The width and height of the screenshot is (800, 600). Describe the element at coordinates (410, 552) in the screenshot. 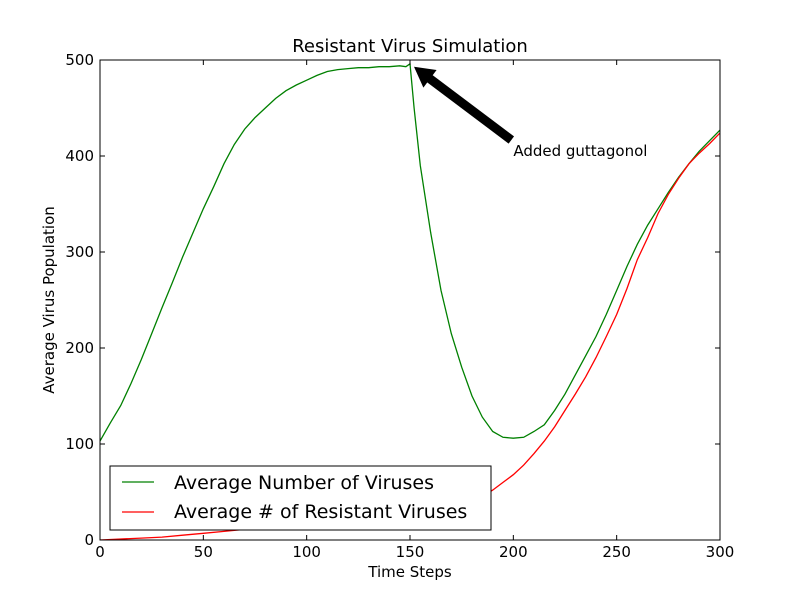

I see `x-tick-label: 150` at that location.